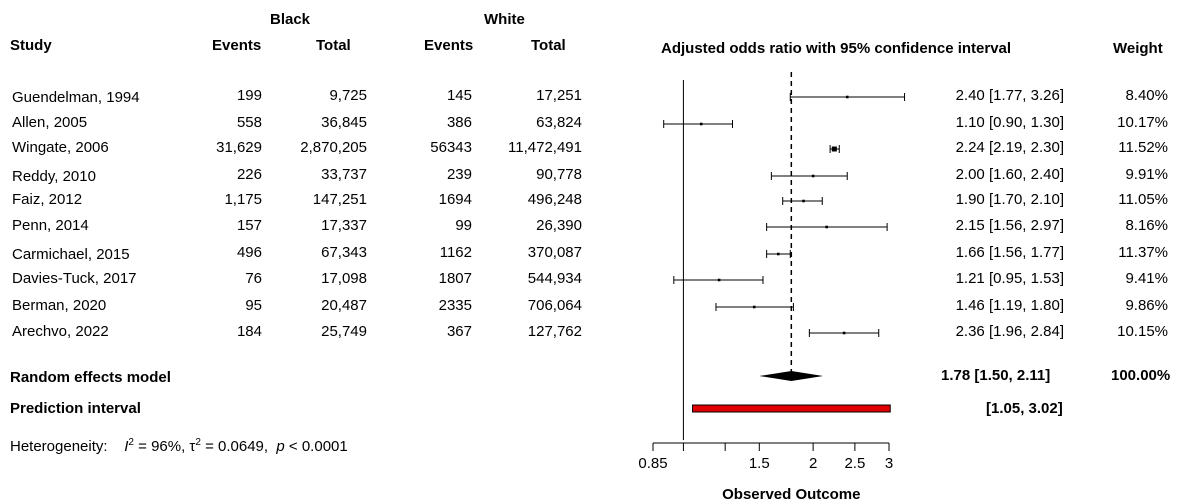  I want to click on i2-symbol: I, so click(126, 446).